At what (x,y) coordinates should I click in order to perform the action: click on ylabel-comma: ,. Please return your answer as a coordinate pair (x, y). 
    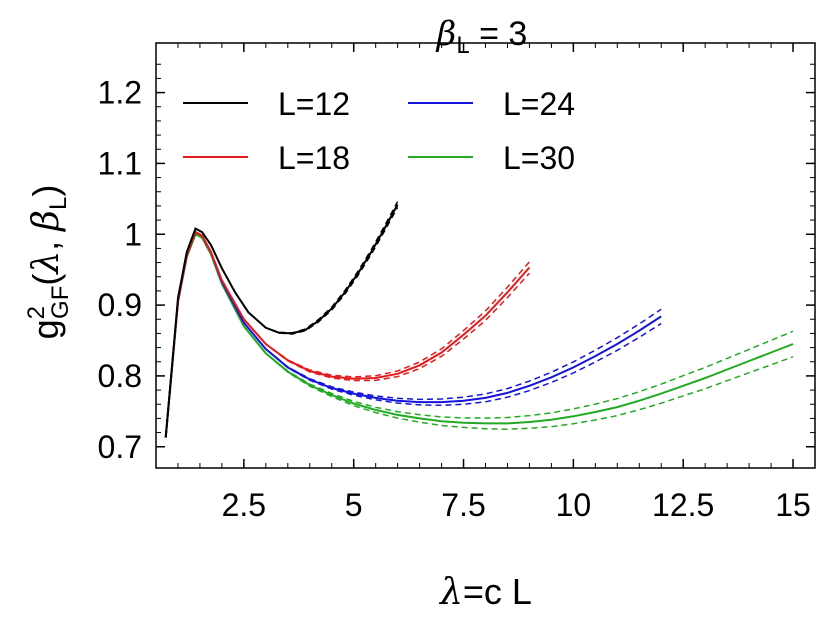
    Looking at the image, I should click on (45, 241).